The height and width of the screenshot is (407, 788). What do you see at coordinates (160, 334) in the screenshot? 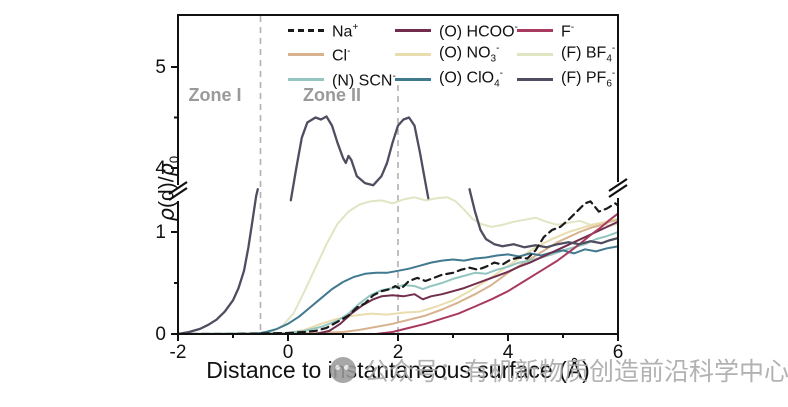
I see `y-tick-label: 0` at bounding box center [160, 334].